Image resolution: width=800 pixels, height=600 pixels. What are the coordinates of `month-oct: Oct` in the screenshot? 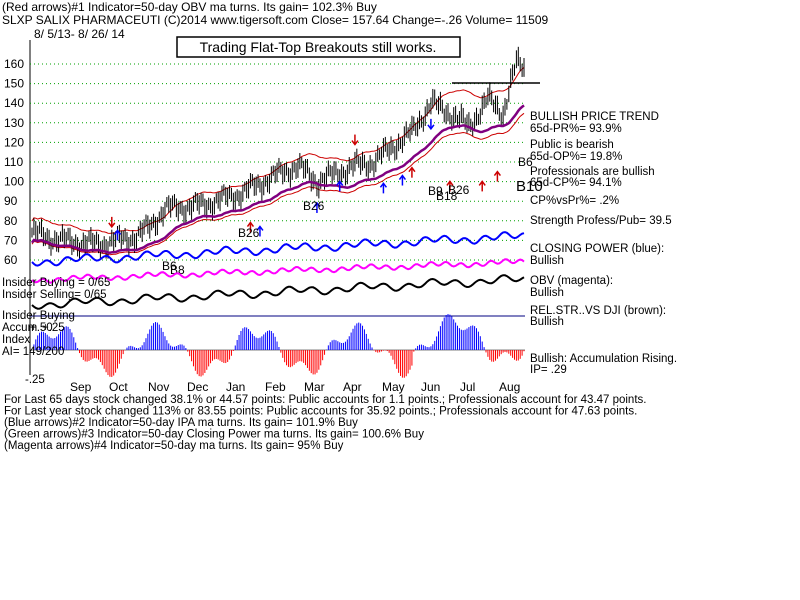 It's located at (118, 387).